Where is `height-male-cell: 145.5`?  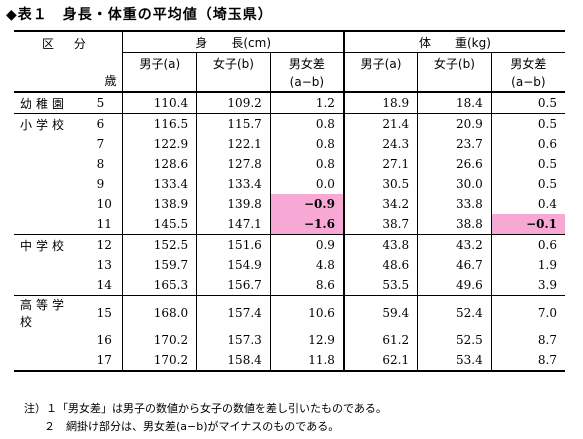 height-male-cell: 145.5 is located at coordinates (159, 224).